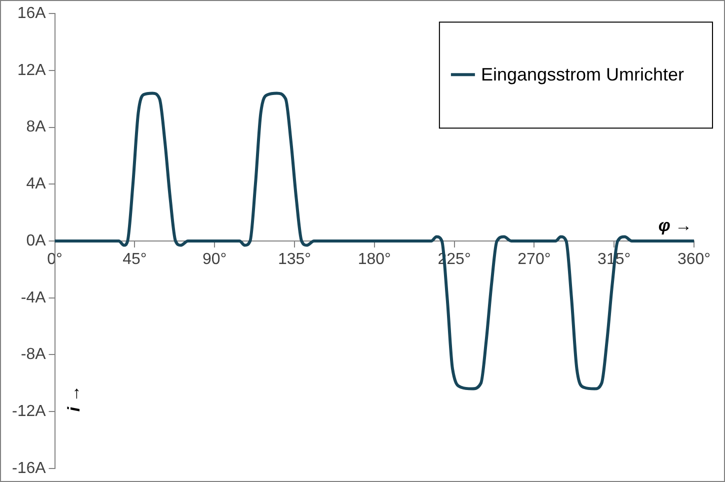 Image resolution: width=725 pixels, height=482 pixels. What do you see at coordinates (36, 127) in the screenshot?
I see `y-tick-label: 8A` at bounding box center [36, 127].